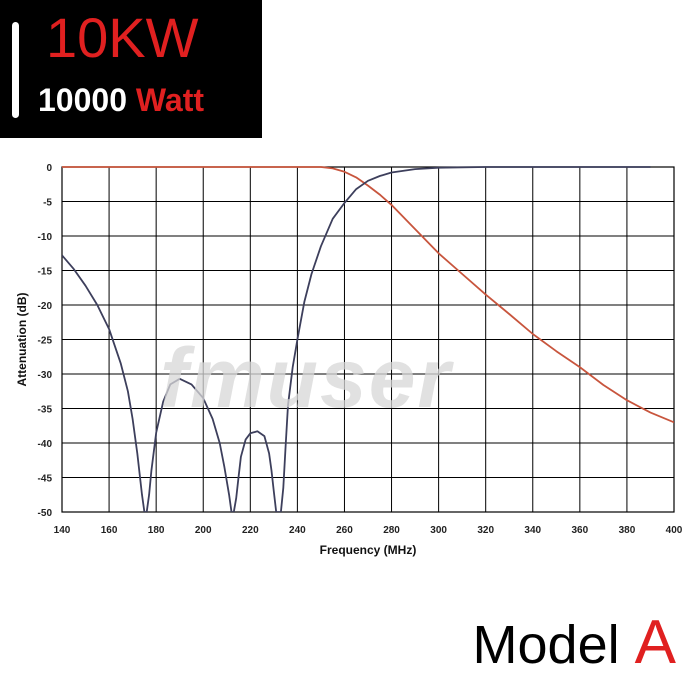  I want to click on y-tick-label: -25, so click(45, 341).